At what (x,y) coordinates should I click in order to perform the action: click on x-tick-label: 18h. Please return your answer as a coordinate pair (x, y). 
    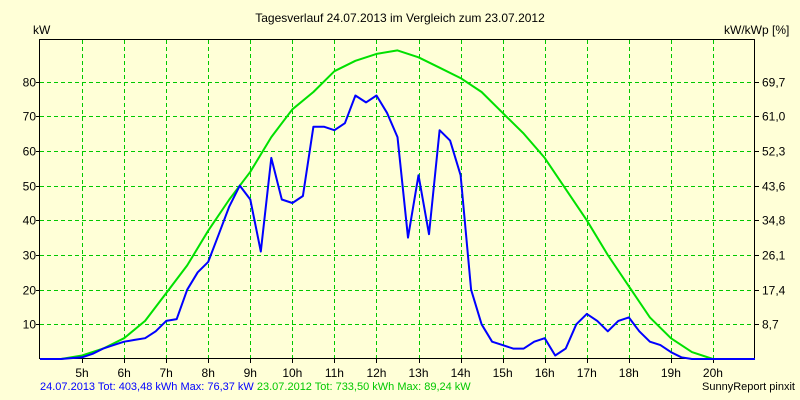
    Looking at the image, I should click on (629, 373).